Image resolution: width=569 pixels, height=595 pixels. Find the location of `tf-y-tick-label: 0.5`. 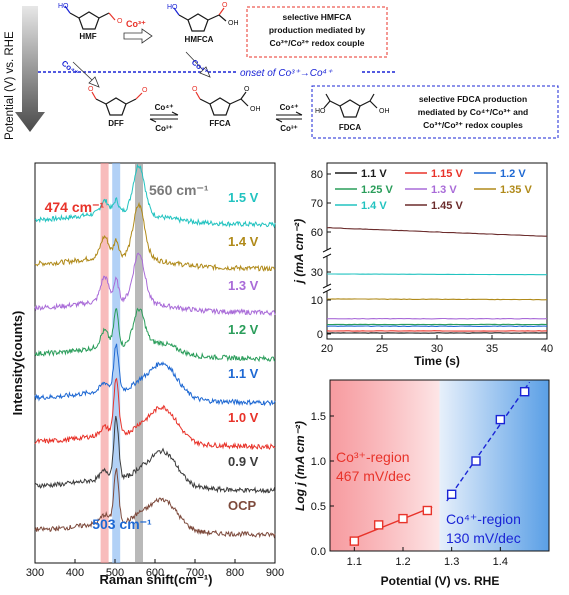

tf-y-tick-label: 0.5 is located at coordinates (318, 507).